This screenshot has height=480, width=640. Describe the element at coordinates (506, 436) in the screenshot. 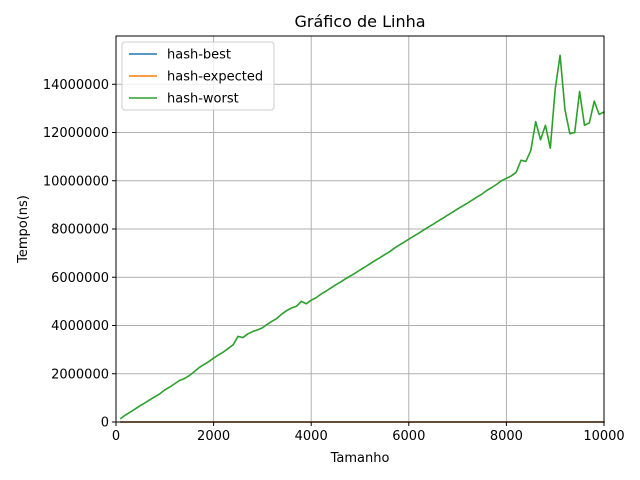

I see `x-tick-label: 8000` at that location.